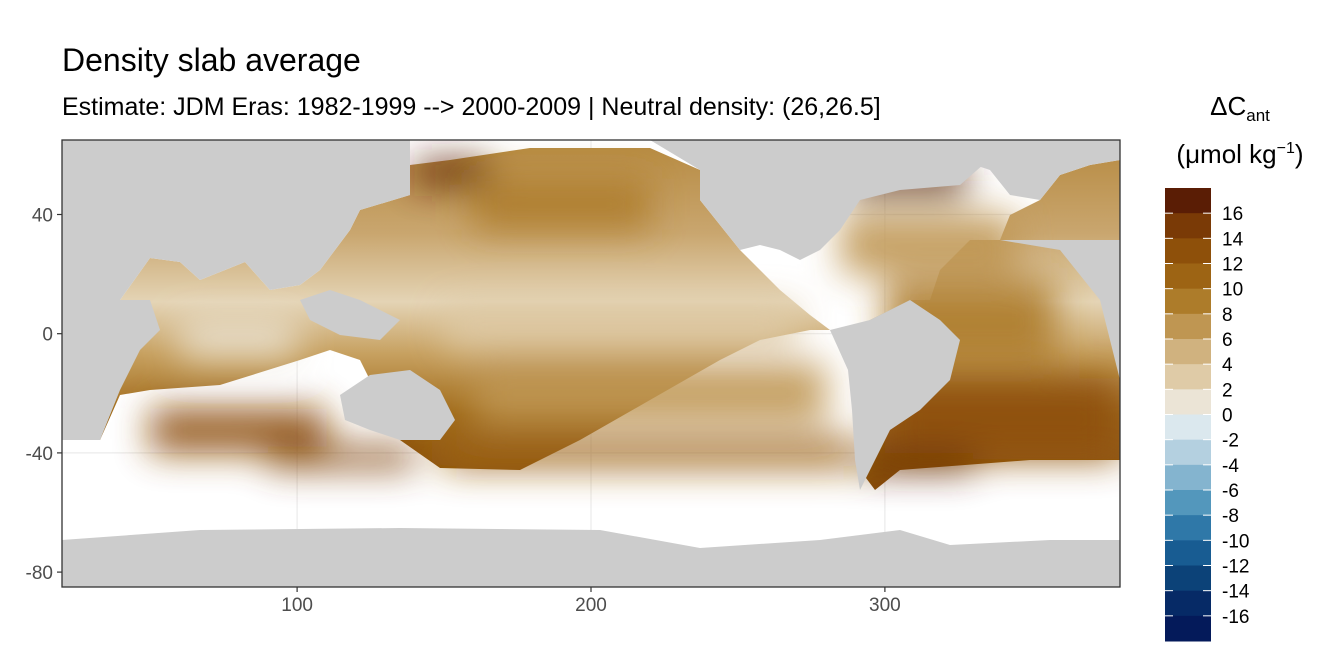 The width and height of the screenshot is (1344, 672). I want to click on x-tick-label: 300, so click(885, 605).